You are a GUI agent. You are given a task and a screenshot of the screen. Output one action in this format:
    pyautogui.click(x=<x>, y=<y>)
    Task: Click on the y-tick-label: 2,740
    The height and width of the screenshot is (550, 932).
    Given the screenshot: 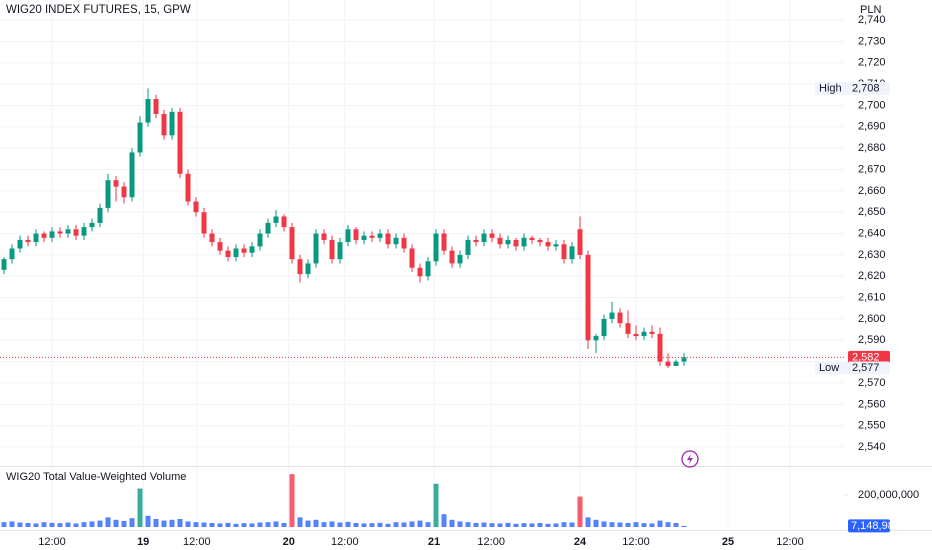 What is the action you would take?
    pyautogui.click(x=872, y=20)
    